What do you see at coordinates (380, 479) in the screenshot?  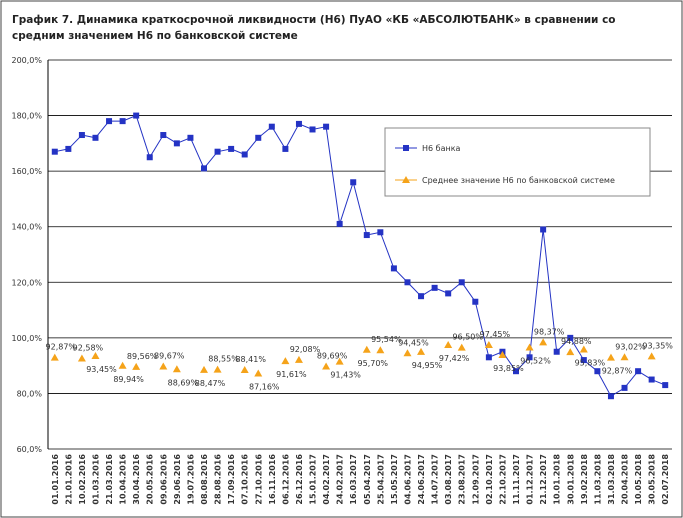 I see `x-tick-label: 25.04.2017` at bounding box center [380, 479].